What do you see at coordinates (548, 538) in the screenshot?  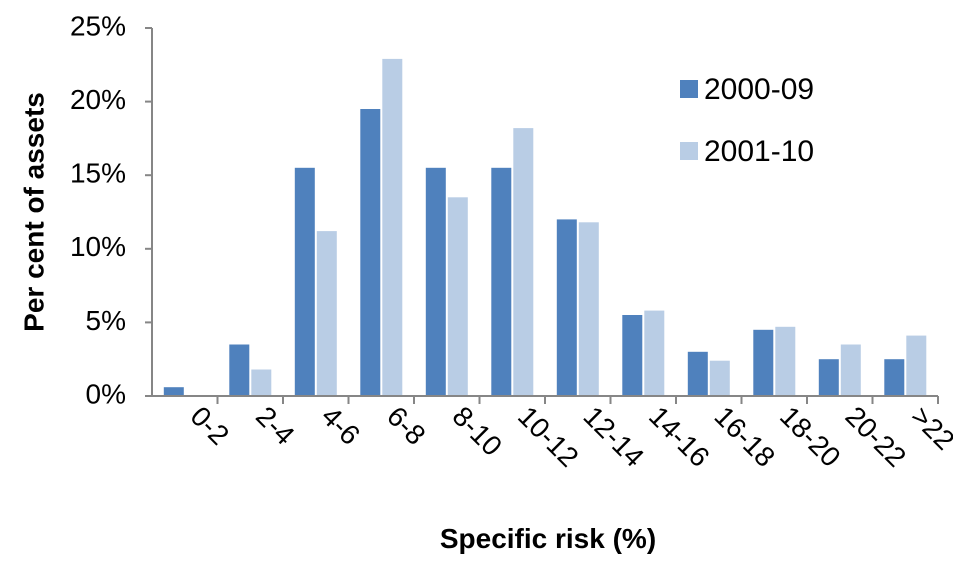 I see `x-axis-title: Specific risk (%)` at bounding box center [548, 538].